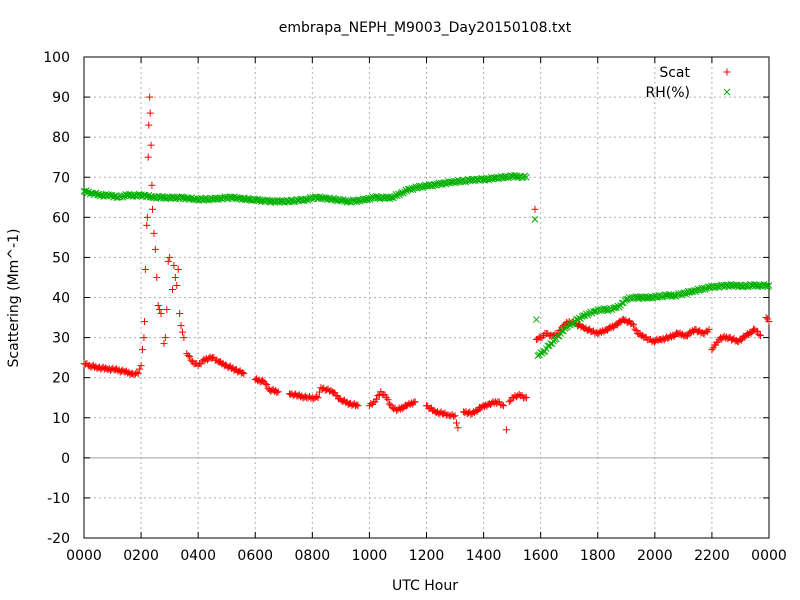 Image resolution: width=800 pixels, height=600 pixels. What do you see at coordinates (14, 298) in the screenshot?
I see `y-axis-label: Scattering (Mm^-1)` at bounding box center [14, 298].